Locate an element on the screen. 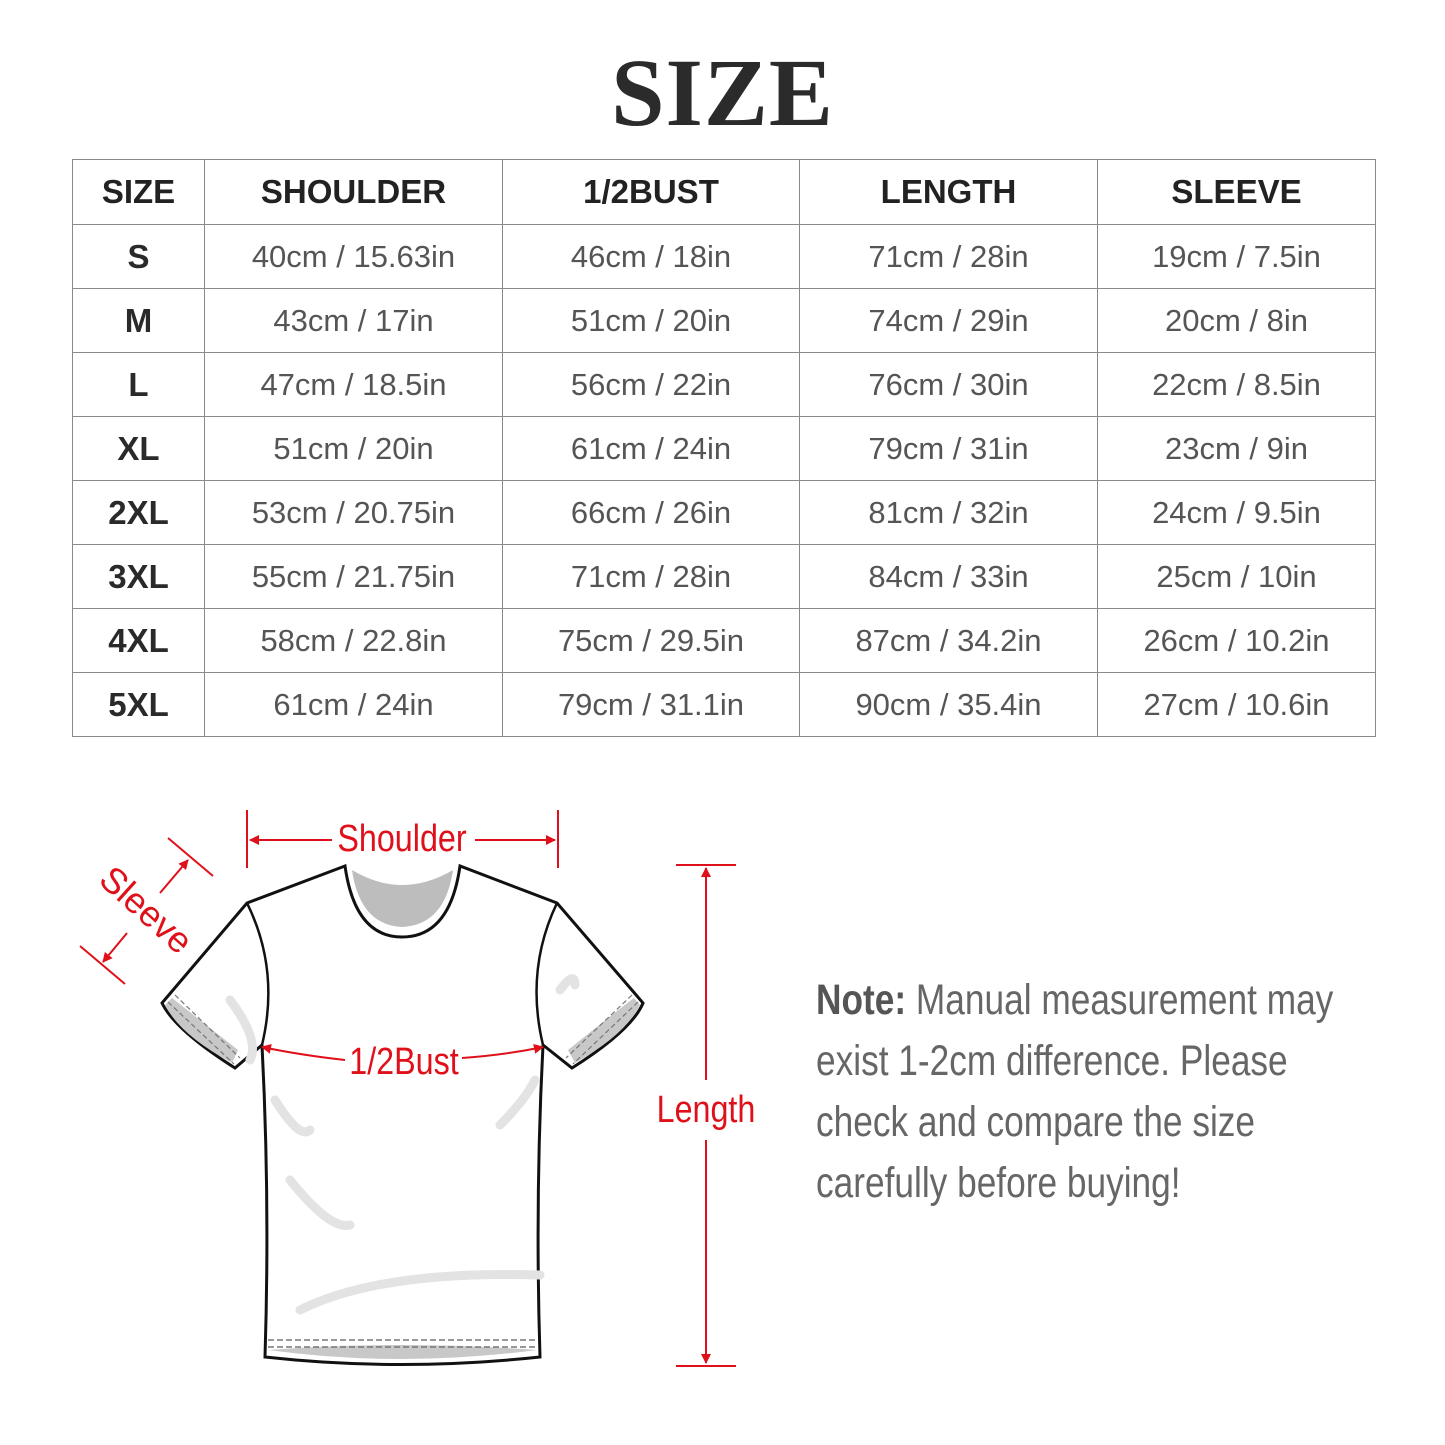 This screenshot has height=1445, width=1445. sleeve-cell: 22cm / 8.5in is located at coordinates (1236, 384).